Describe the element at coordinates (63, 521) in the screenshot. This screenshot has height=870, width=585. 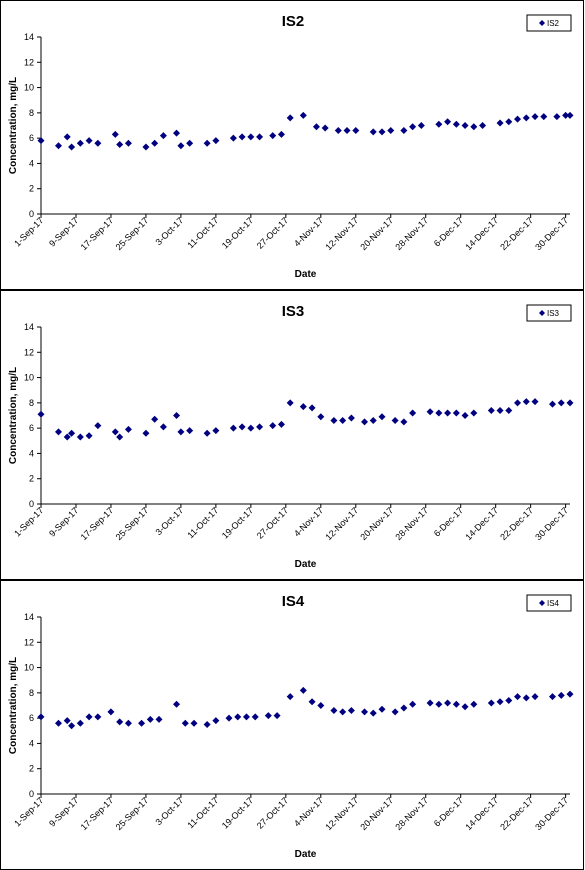
I see `x-tick-label: 9-Sep-17` at that location.